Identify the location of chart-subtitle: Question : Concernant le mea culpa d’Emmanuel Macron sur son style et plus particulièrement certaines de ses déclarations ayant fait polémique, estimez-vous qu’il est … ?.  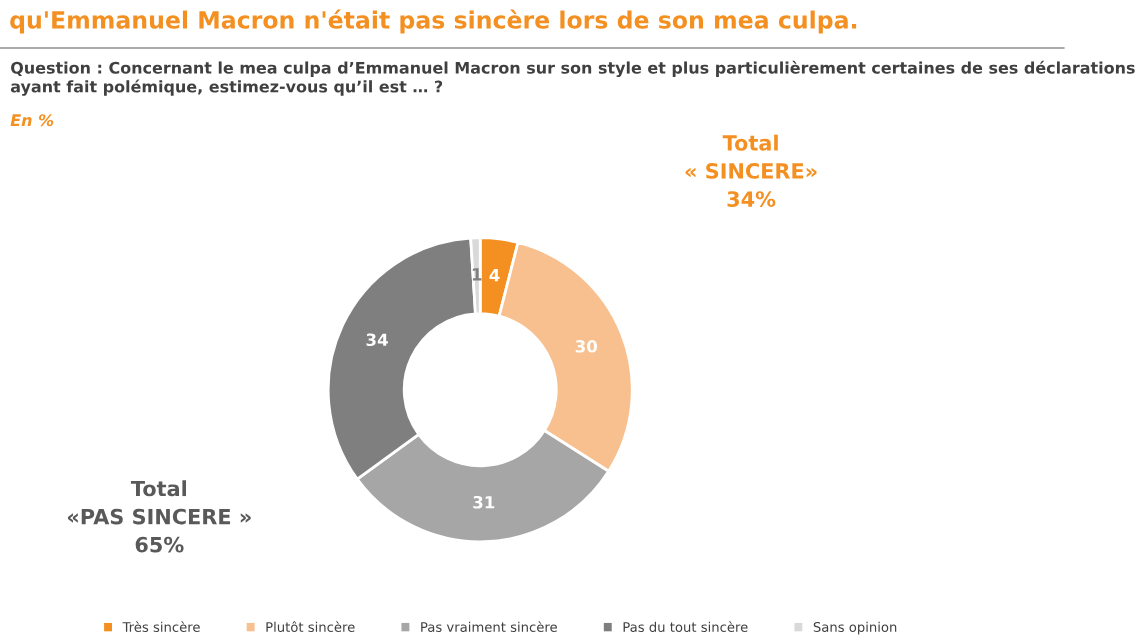
(572, 78).